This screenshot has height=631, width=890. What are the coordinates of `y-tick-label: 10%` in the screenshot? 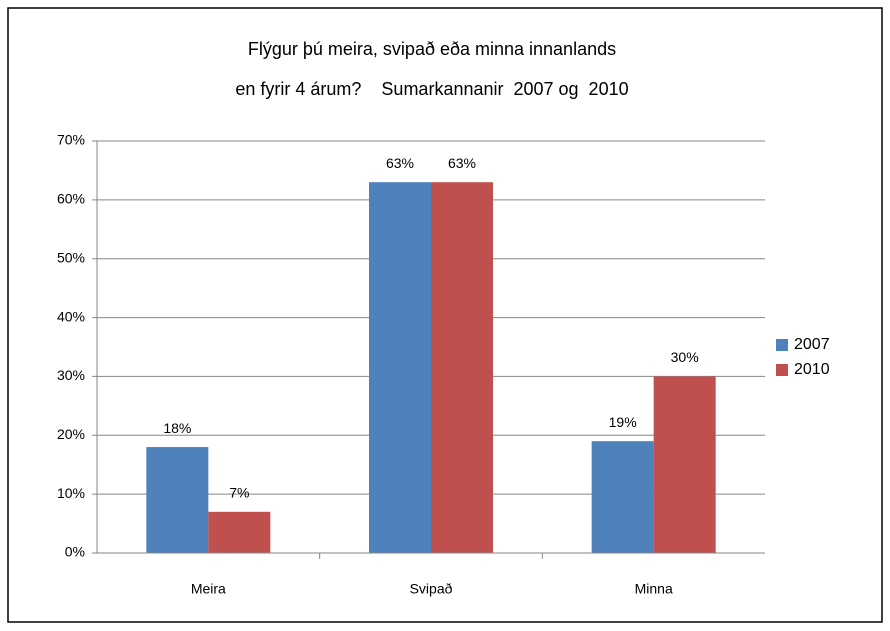 It's located at (71, 493).